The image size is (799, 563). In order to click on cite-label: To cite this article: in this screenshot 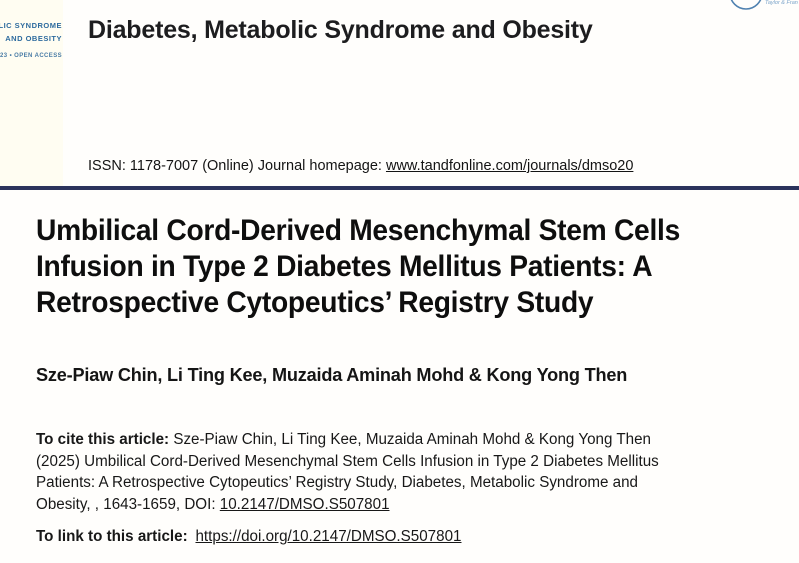, I will do `click(103, 439)`.